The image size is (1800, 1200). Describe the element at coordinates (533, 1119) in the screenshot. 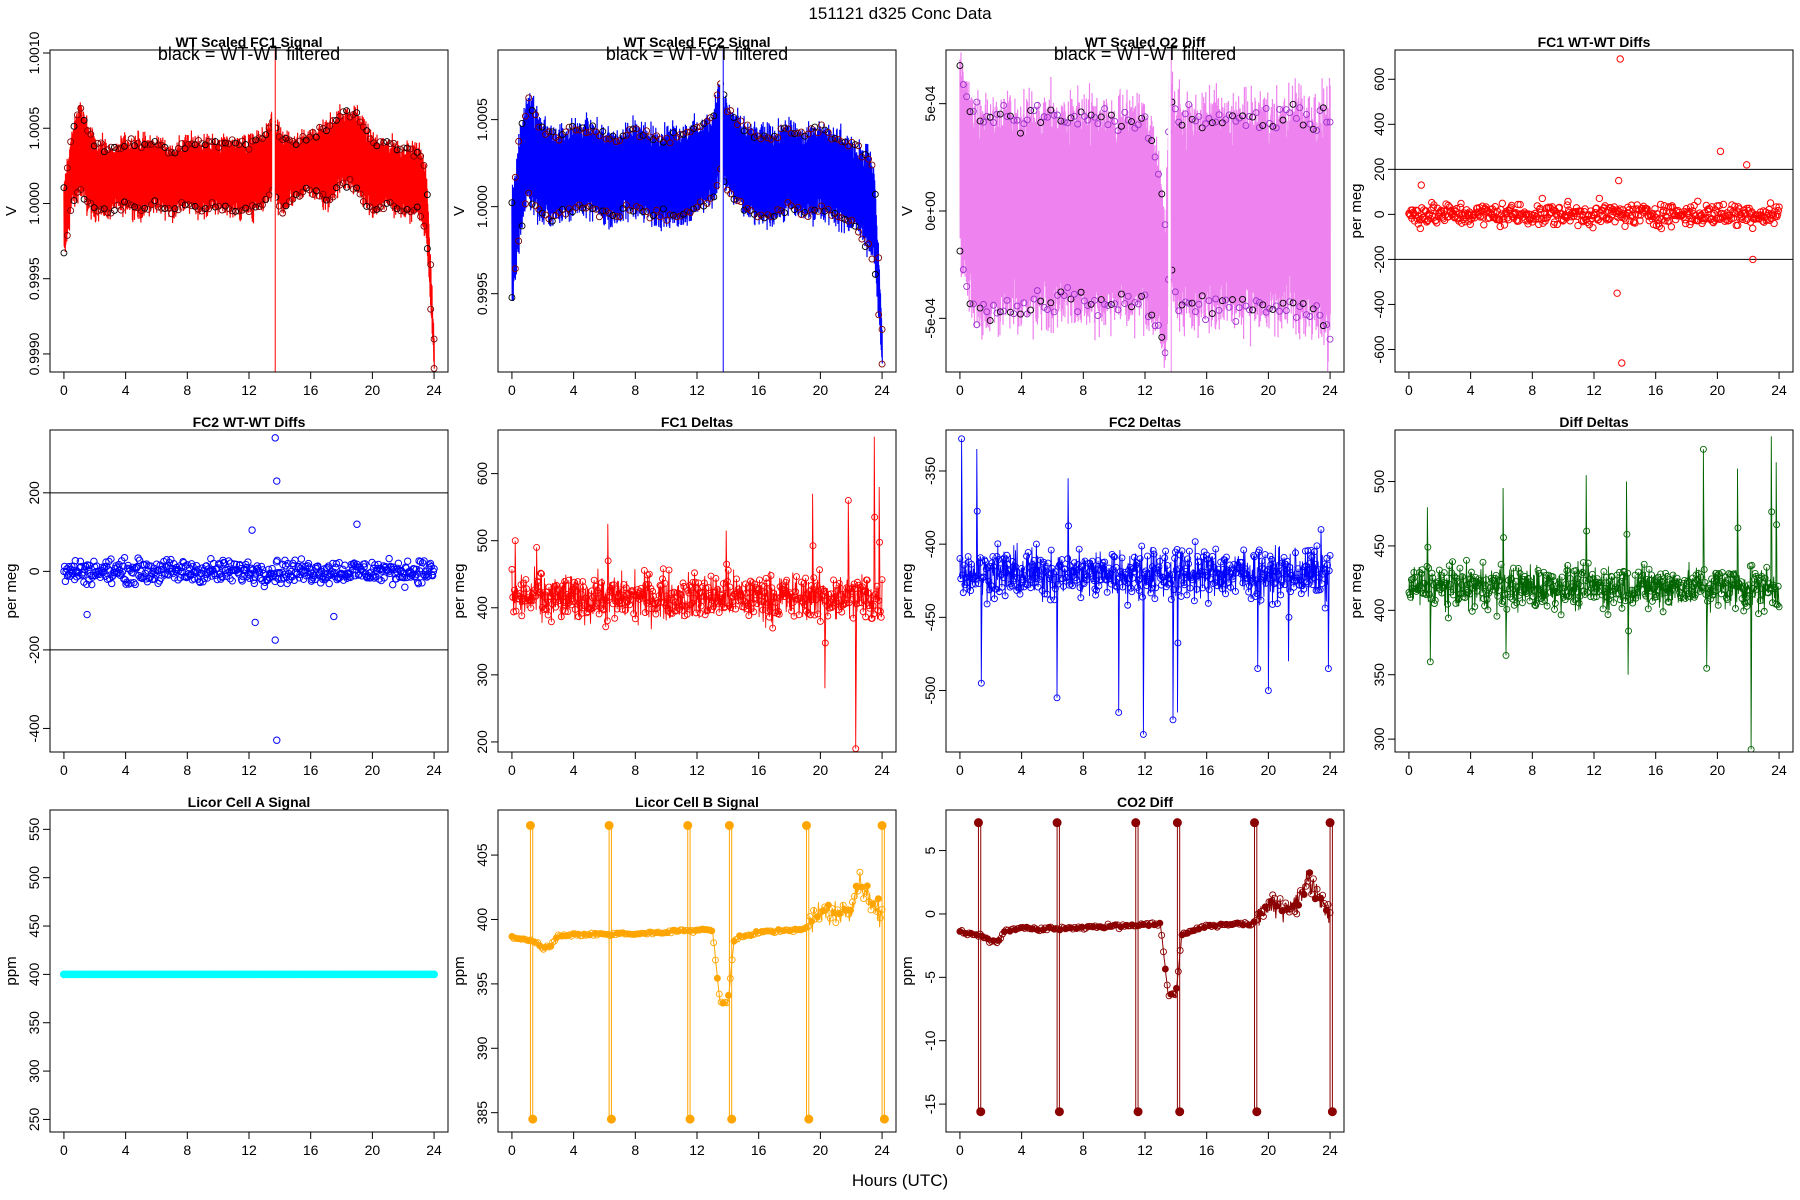

I see `spike-bottom-point` at that location.